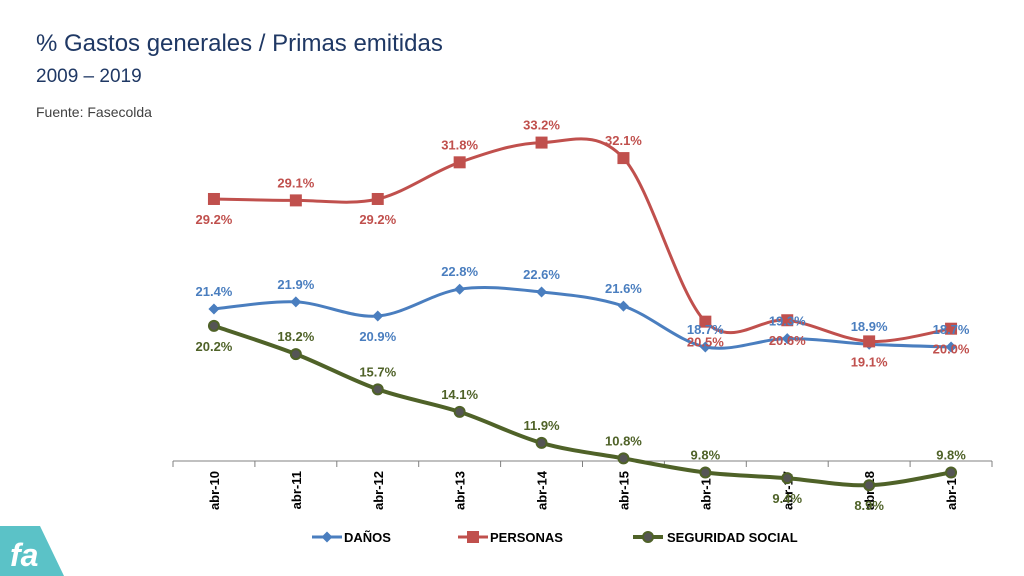  What do you see at coordinates (869, 326) in the screenshot?
I see `danos-data-label: 18.9%` at bounding box center [869, 326].